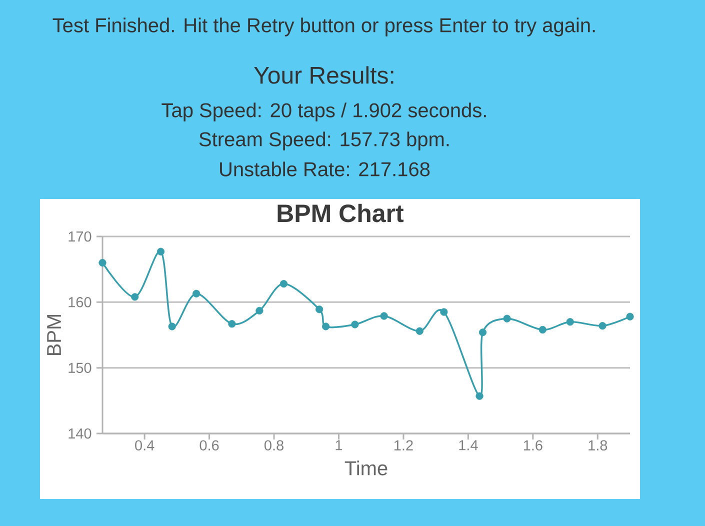 This screenshot has width=705, height=526. What do you see at coordinates (341, 213) in the screenshot?
I see `chart-title: BPM Chart` at bounding box center [341, 213].